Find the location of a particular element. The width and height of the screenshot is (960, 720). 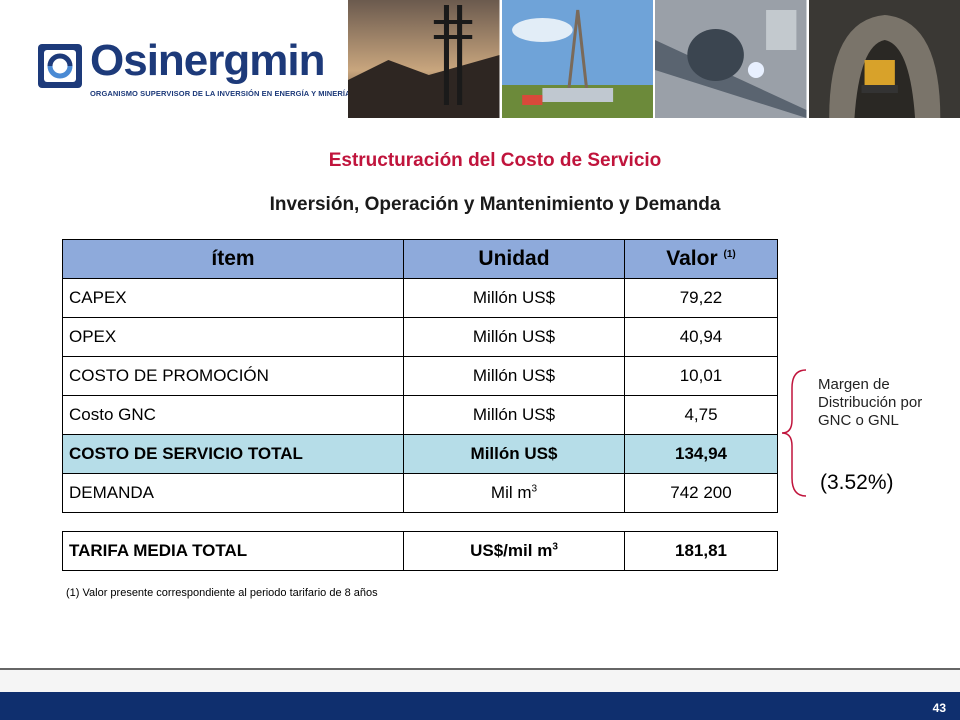

column-header-valor: Valor (1) is located at coordinates (701, 259).